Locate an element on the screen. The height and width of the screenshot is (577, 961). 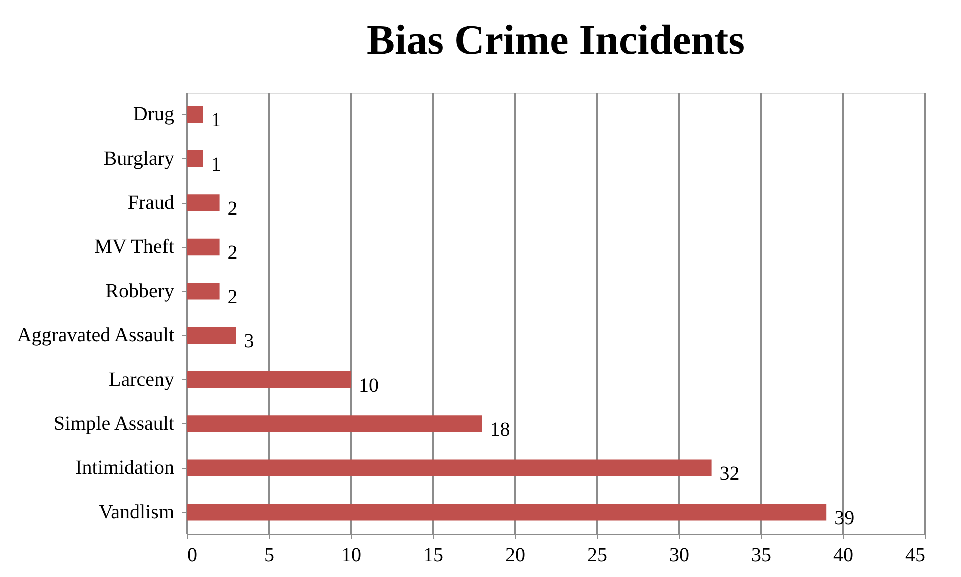
x-tick-label: 30 is located at coordinates (680, 555).